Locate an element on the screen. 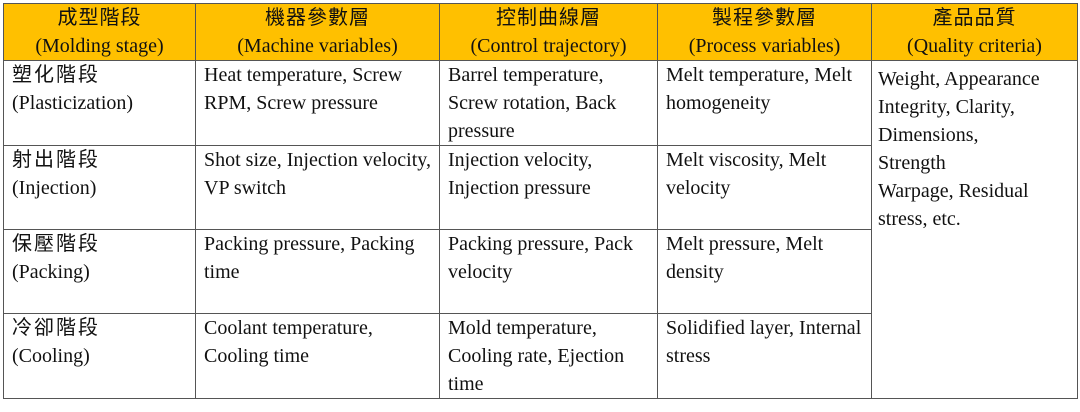 The image size is (1080, 412). control-trajectory-text: Packing pressure, Pack velocity is located at coordinates (540, 258).